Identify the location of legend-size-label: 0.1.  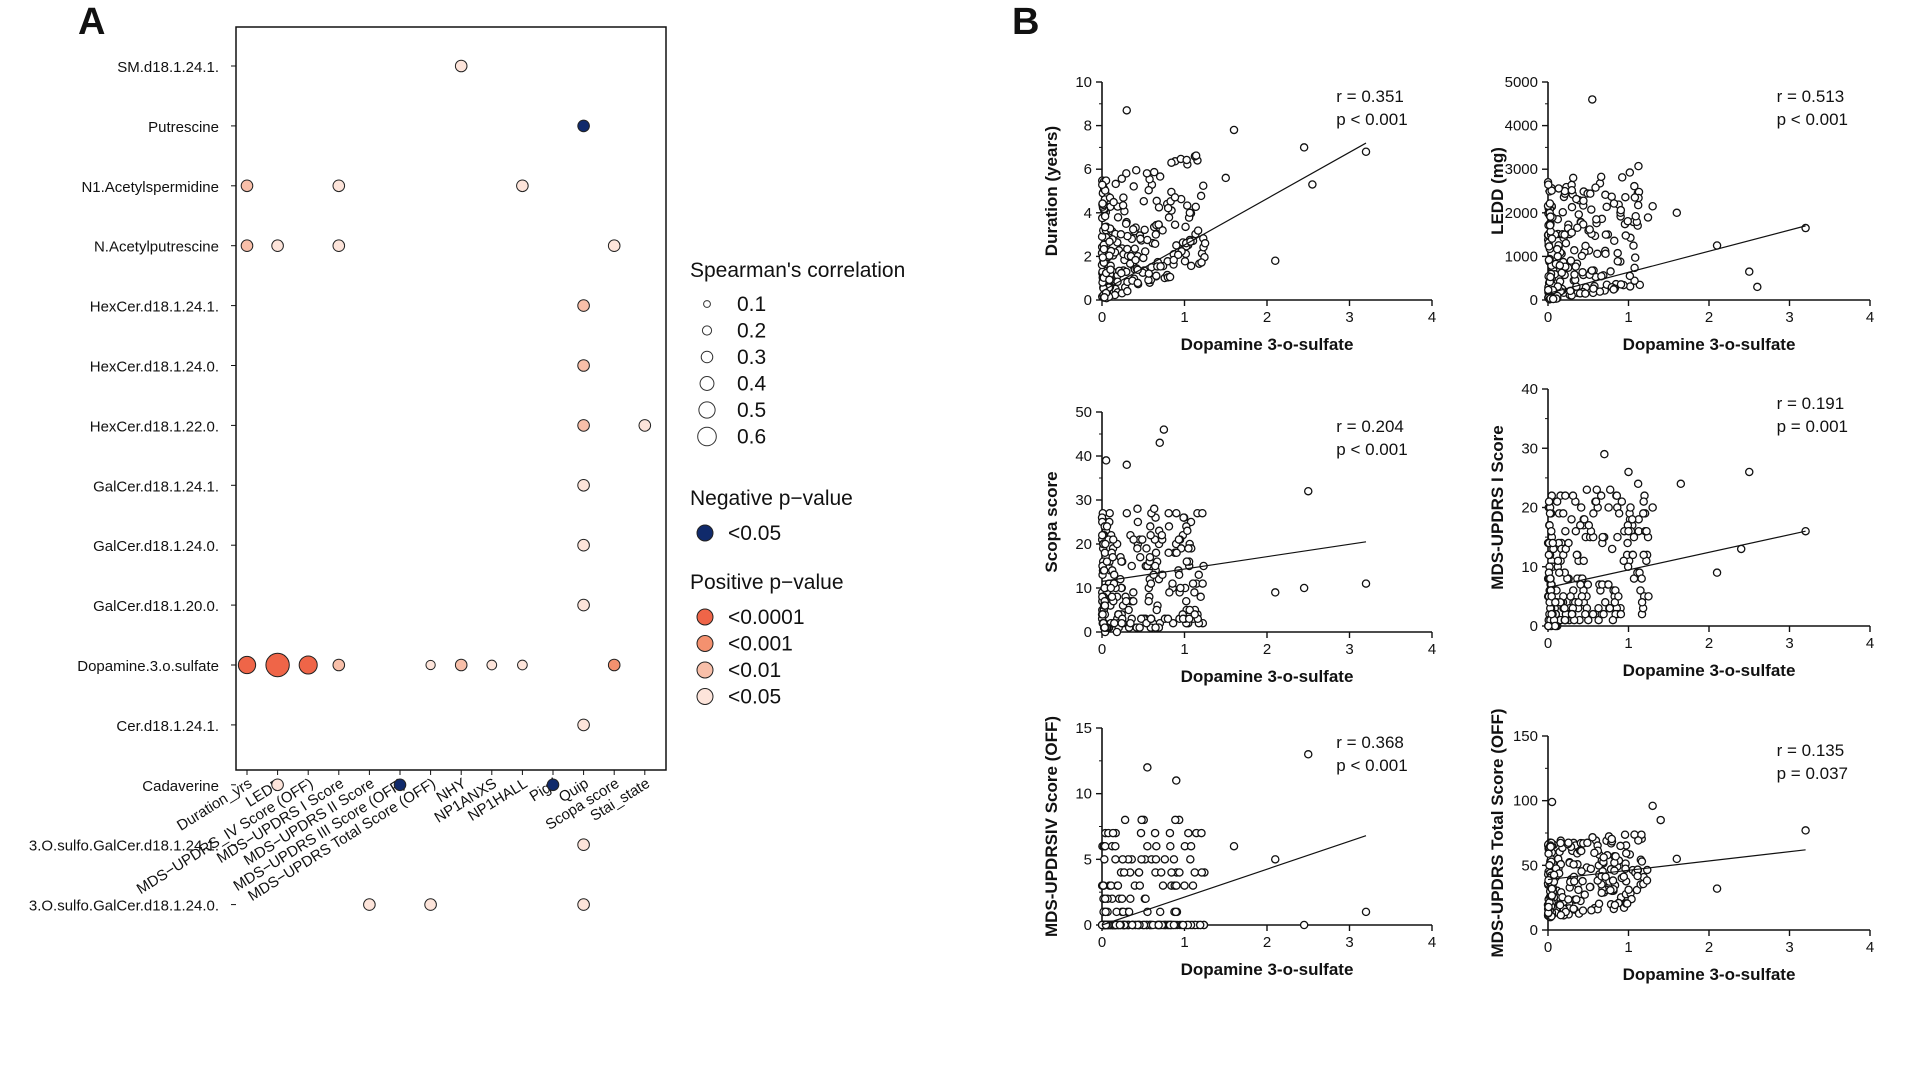
(751, 304).